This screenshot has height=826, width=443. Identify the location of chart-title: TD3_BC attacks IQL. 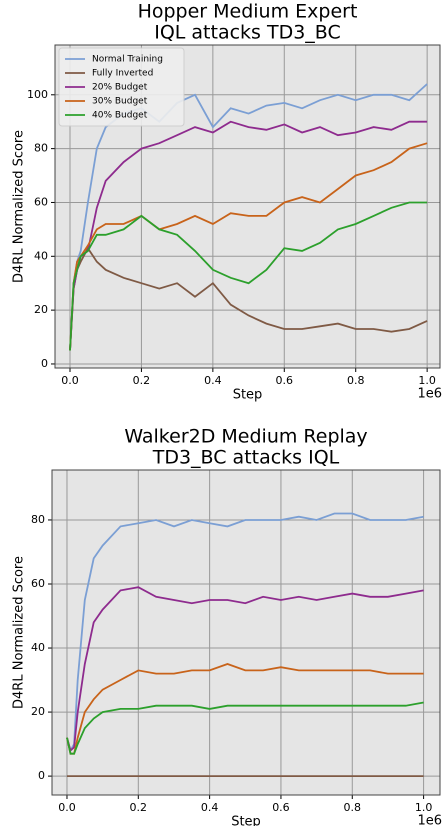
(246, 458).